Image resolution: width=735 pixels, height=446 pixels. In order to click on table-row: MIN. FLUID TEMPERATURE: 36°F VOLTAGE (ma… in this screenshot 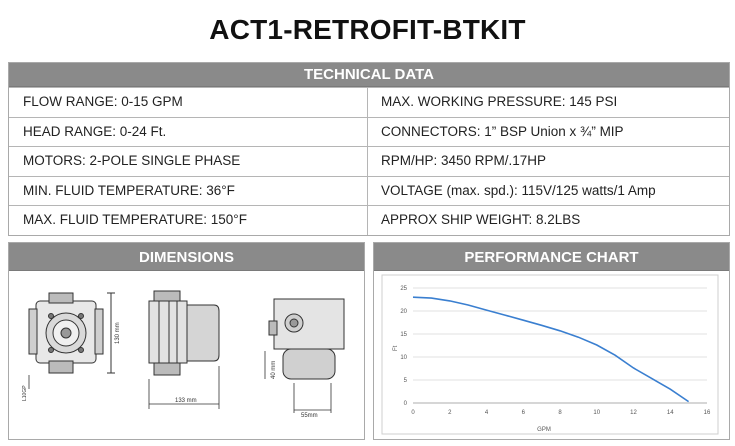, I will do `click(369, 190)`.